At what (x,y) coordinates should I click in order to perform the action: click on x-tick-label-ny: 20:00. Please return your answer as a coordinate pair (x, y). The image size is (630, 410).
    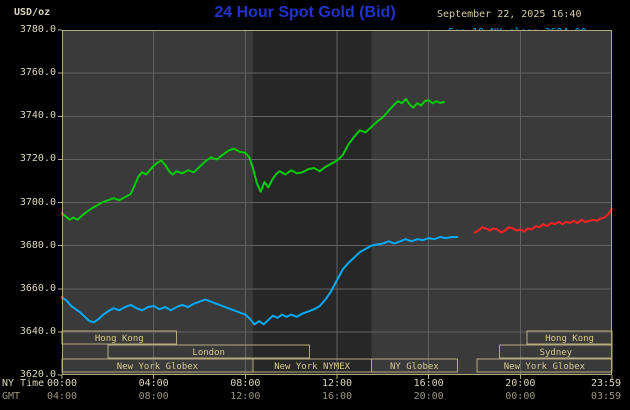
    Looking at the image, I should click on (520, 383).